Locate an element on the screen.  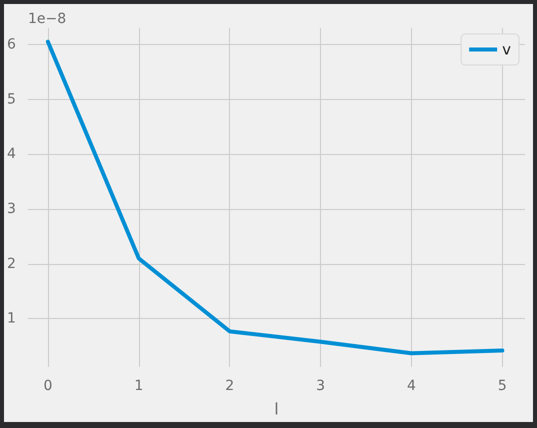
x-tick-label: 3 is located at coordinates (320, 386).